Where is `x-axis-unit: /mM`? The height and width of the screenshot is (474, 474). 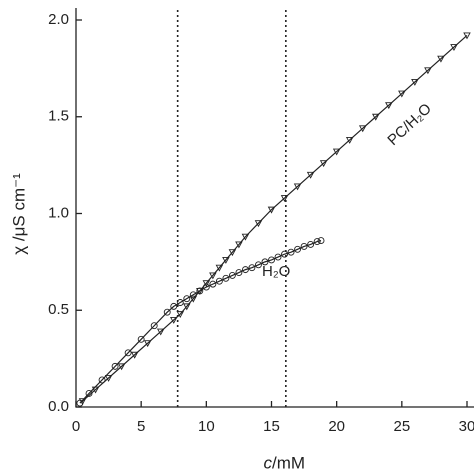
x-axis-unit: /mM is located at coordinates (288, 462).